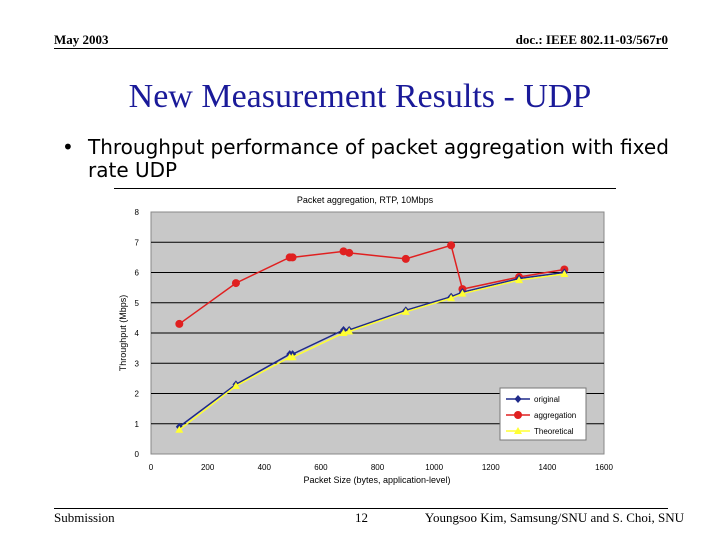 This screenshot has height=540, width=720. Describe the element at coordinates (360, 96) in the screenshot. I see `slide-title: New Measurement Results - UDP` at that location.